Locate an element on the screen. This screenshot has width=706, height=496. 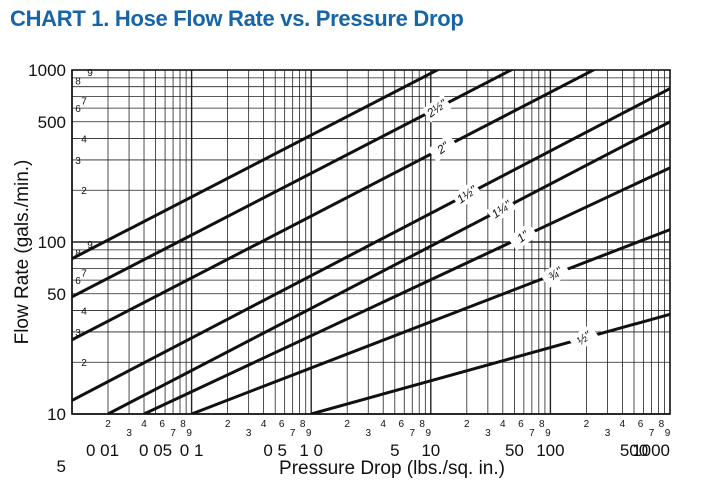
x-tick-label: 0 01 is located at coordinates (102, 450).